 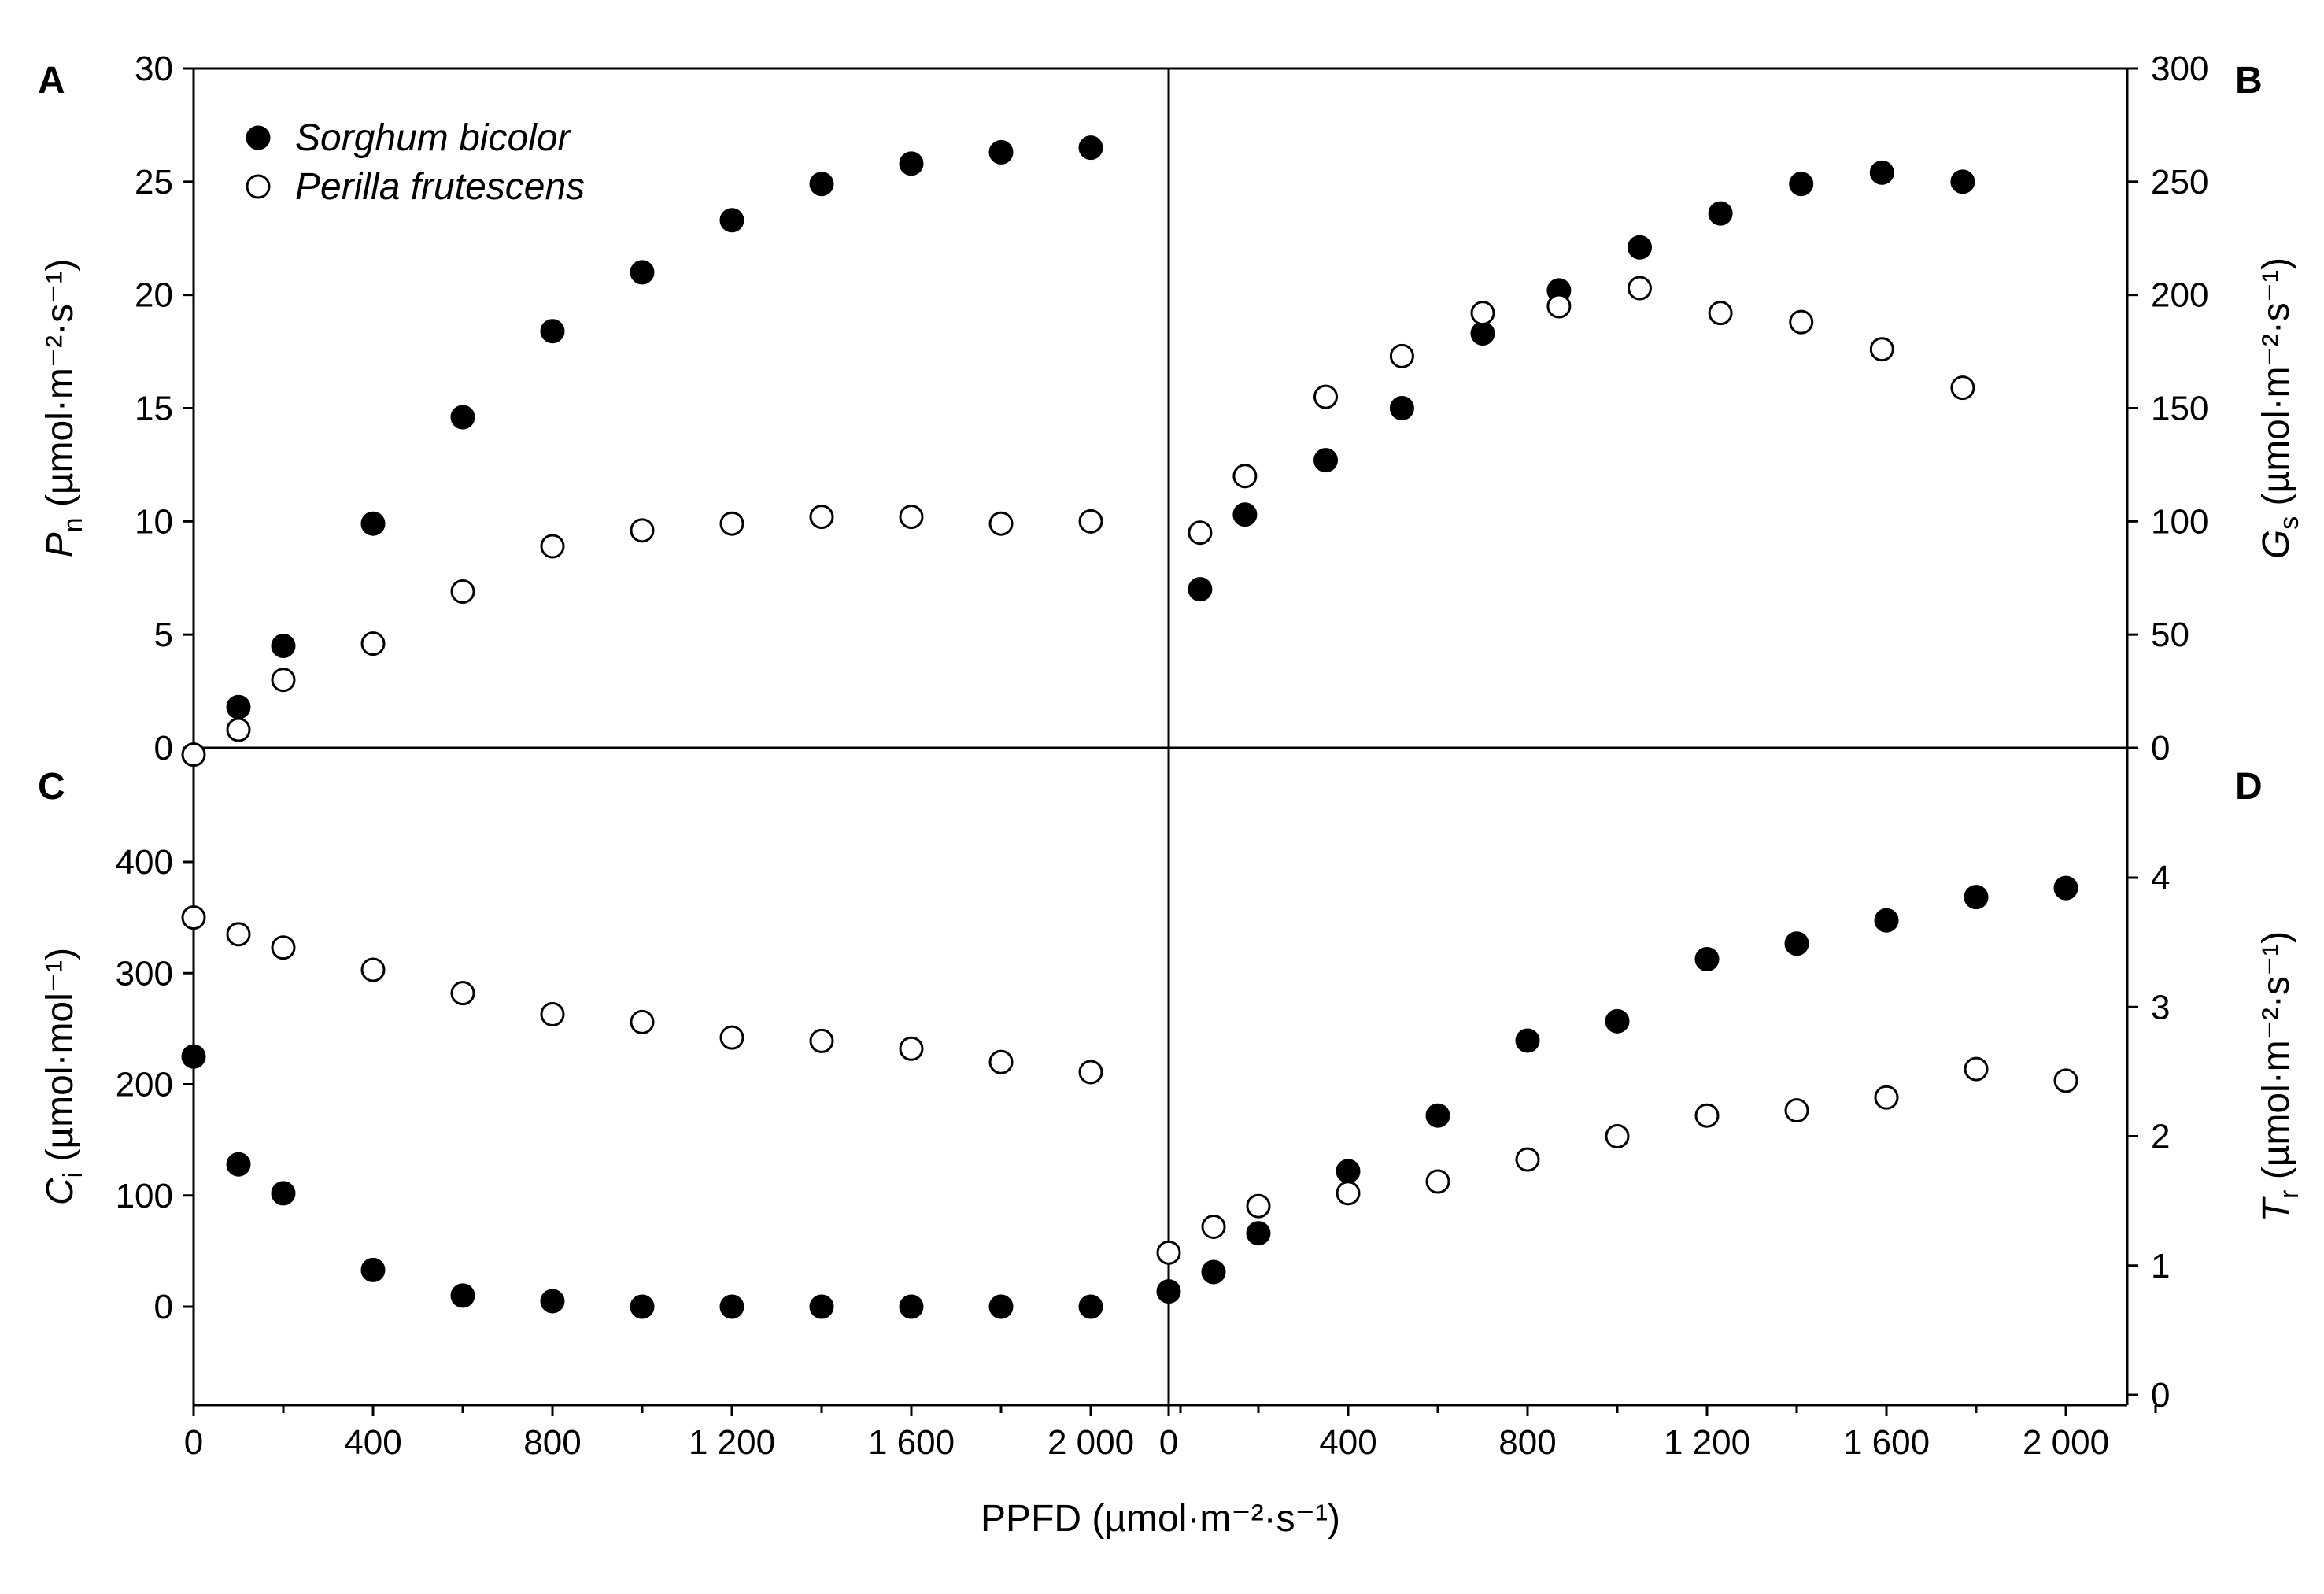 What do you see at coordinates (60, 1191) in the screenshot?
I see `y-axis-label-symbol: C` at bounding box center [60, 1191].